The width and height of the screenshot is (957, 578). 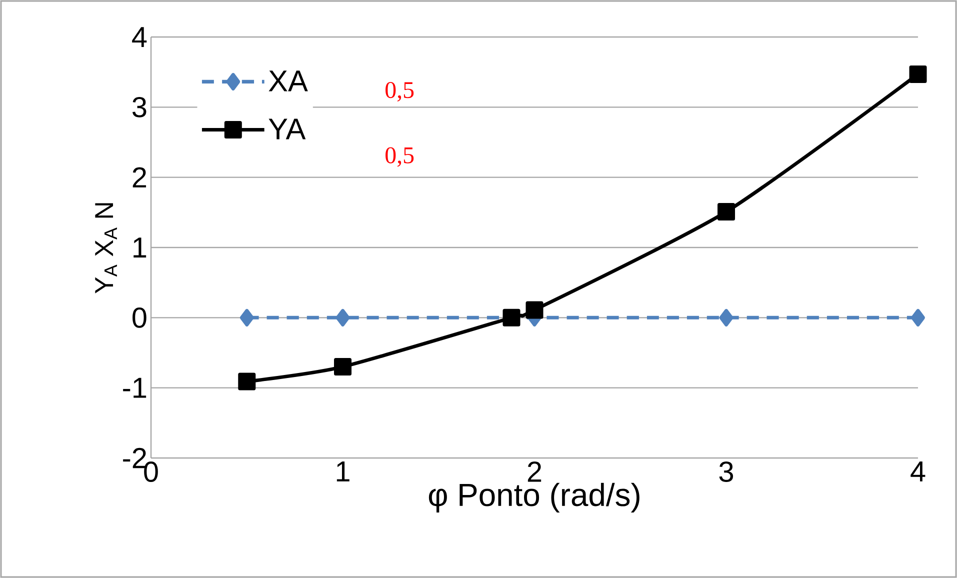 What do you see at coordinates (139, 107) in the screenshot?
I see `y-tick-label: 3` at bounding box center [139, 107].